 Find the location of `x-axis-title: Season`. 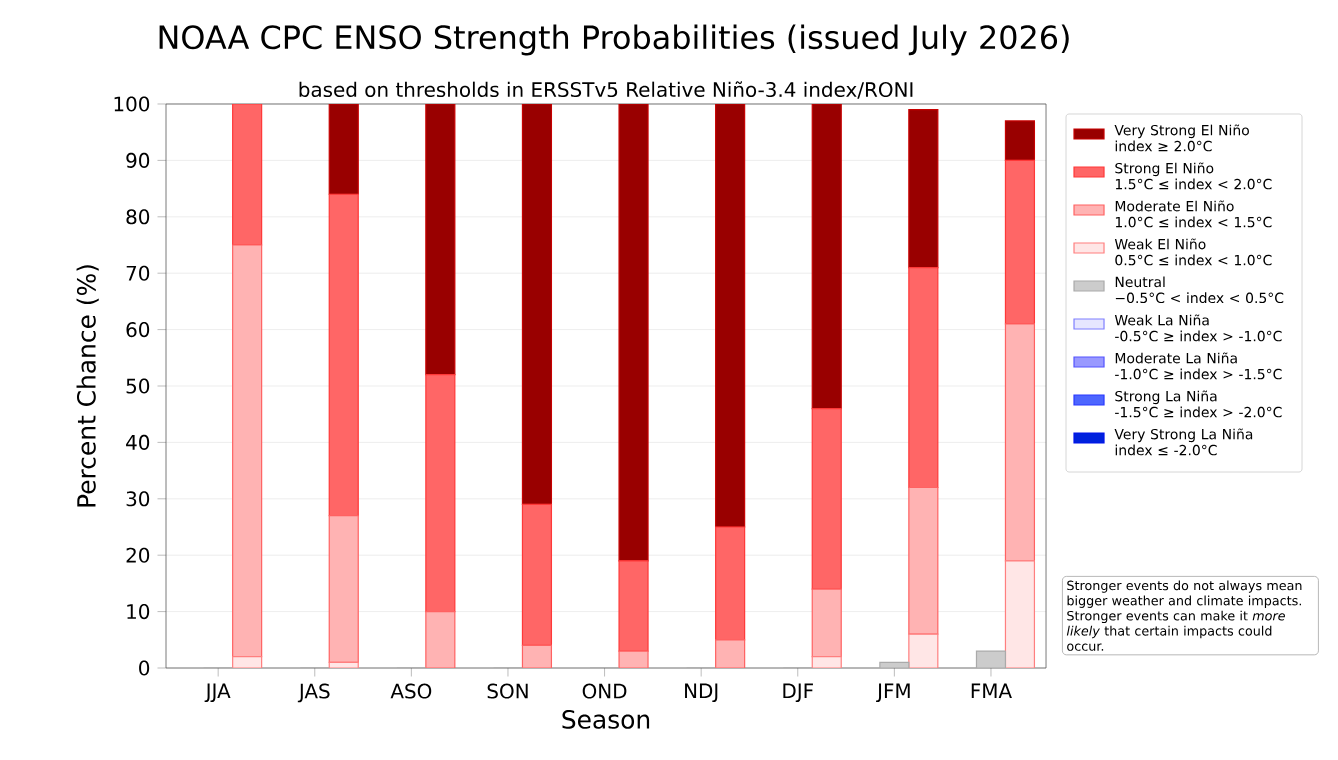

x-axis-title: Season is located at coordinates (606, 719).